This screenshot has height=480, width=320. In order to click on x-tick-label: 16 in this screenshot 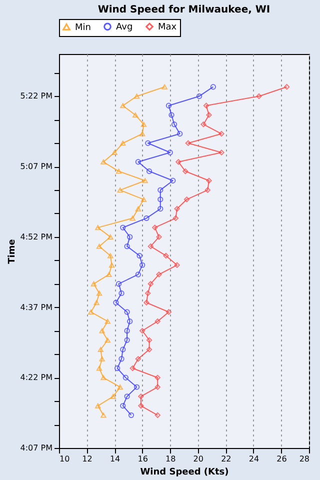, I will do `click(143, 459)`.